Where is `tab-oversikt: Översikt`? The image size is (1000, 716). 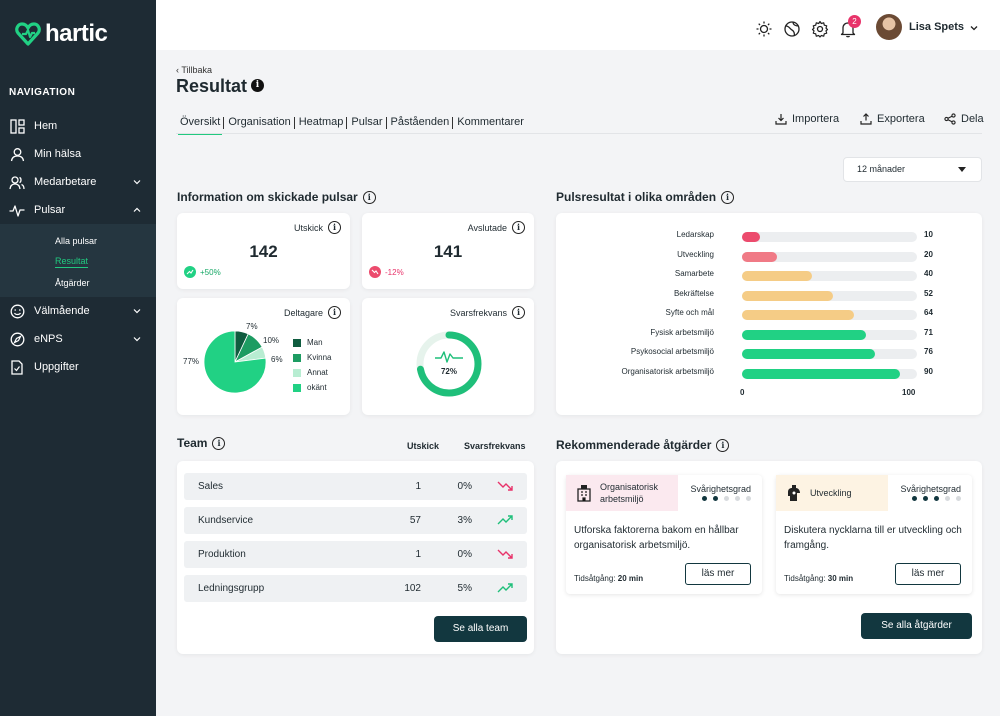 tab-oversikt: Översikt is located at coordinates (200, 125).